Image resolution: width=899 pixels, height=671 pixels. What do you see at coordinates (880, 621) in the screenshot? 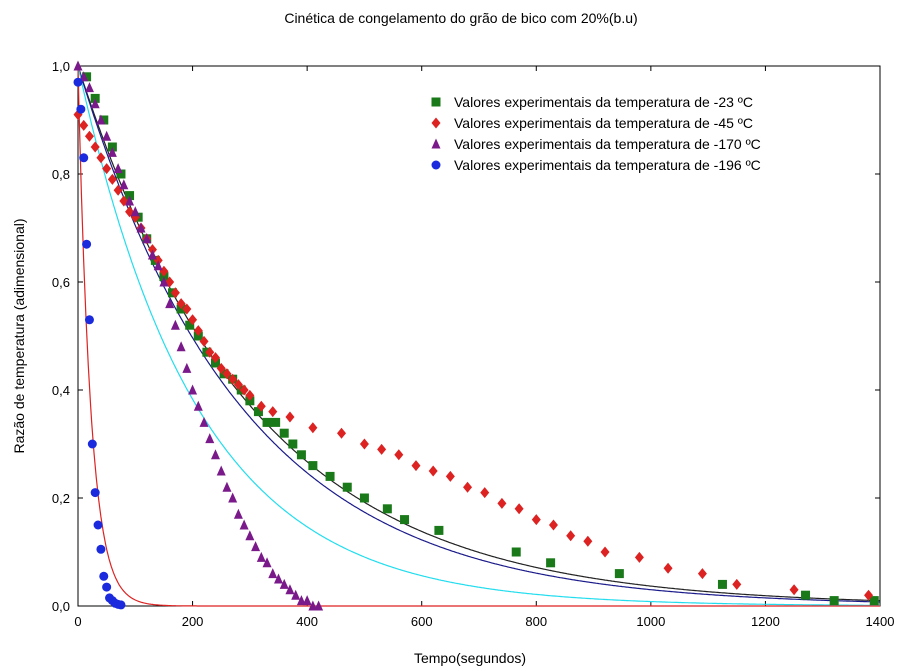
I see `x-tick-label: 1400` at bounding box center [880, 621].